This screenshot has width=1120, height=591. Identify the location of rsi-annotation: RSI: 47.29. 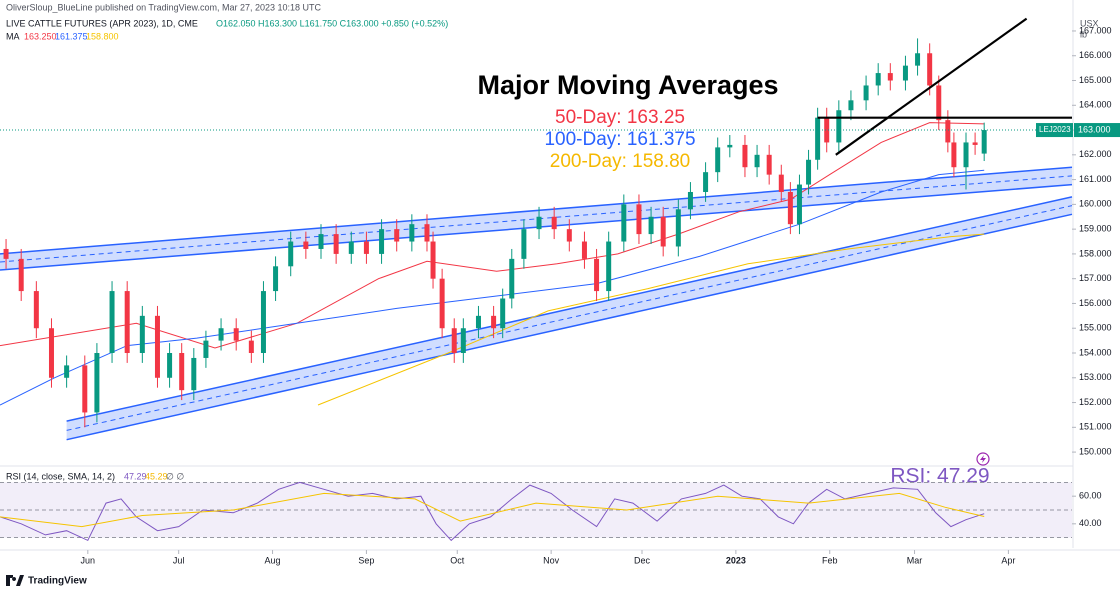
(939, 476).